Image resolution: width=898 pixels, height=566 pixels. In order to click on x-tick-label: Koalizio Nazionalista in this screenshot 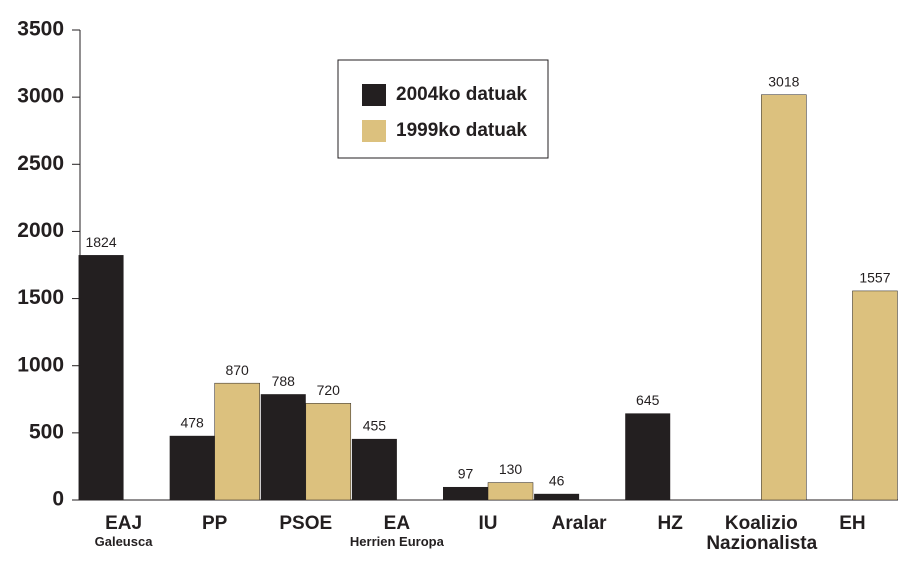, I will do `click(762, 533)`.